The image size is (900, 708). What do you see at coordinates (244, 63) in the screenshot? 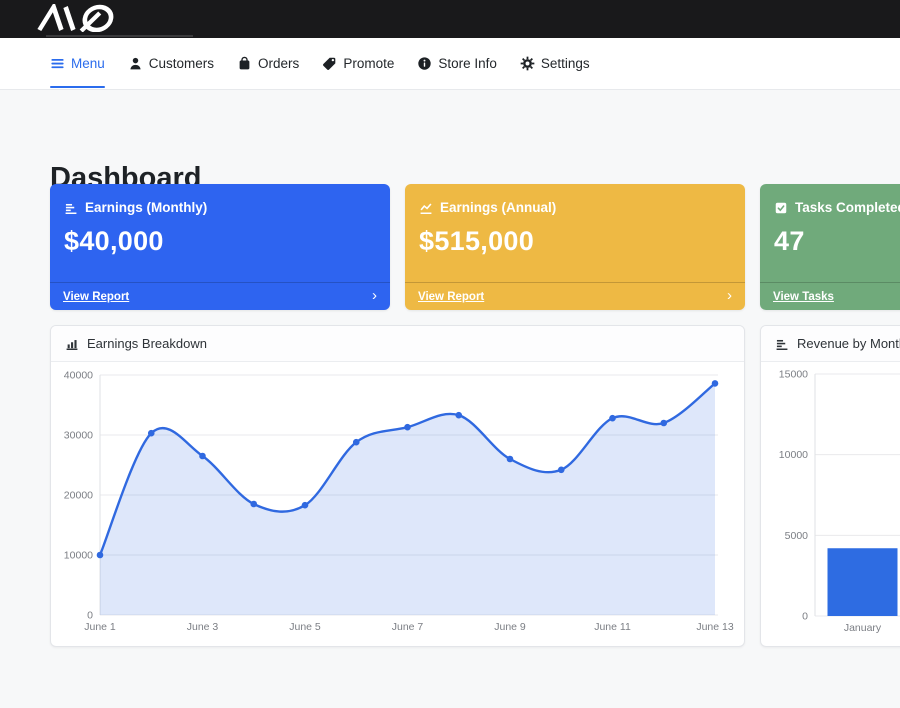
I see `bag-icon` at bounding box center [244, 63].